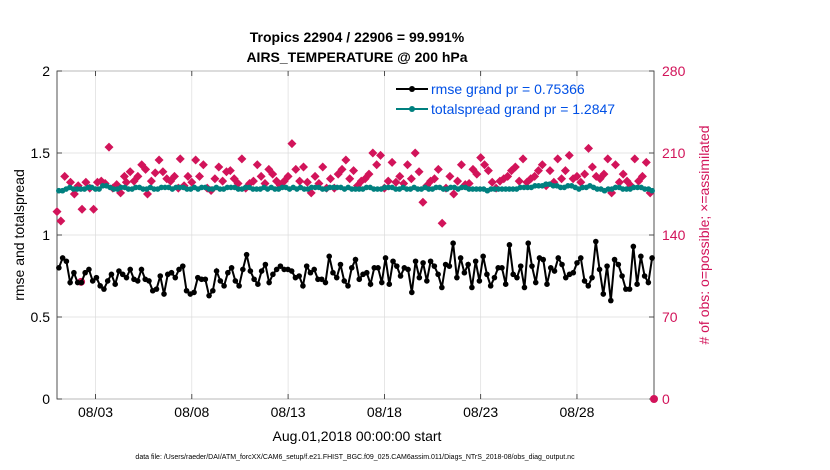 The height and width of the screenshot is (470, 830). What do you see at coordinates (670, 317) in the screenshot?
I see `right-tick-label: 70` at bounding box center [670, 317].